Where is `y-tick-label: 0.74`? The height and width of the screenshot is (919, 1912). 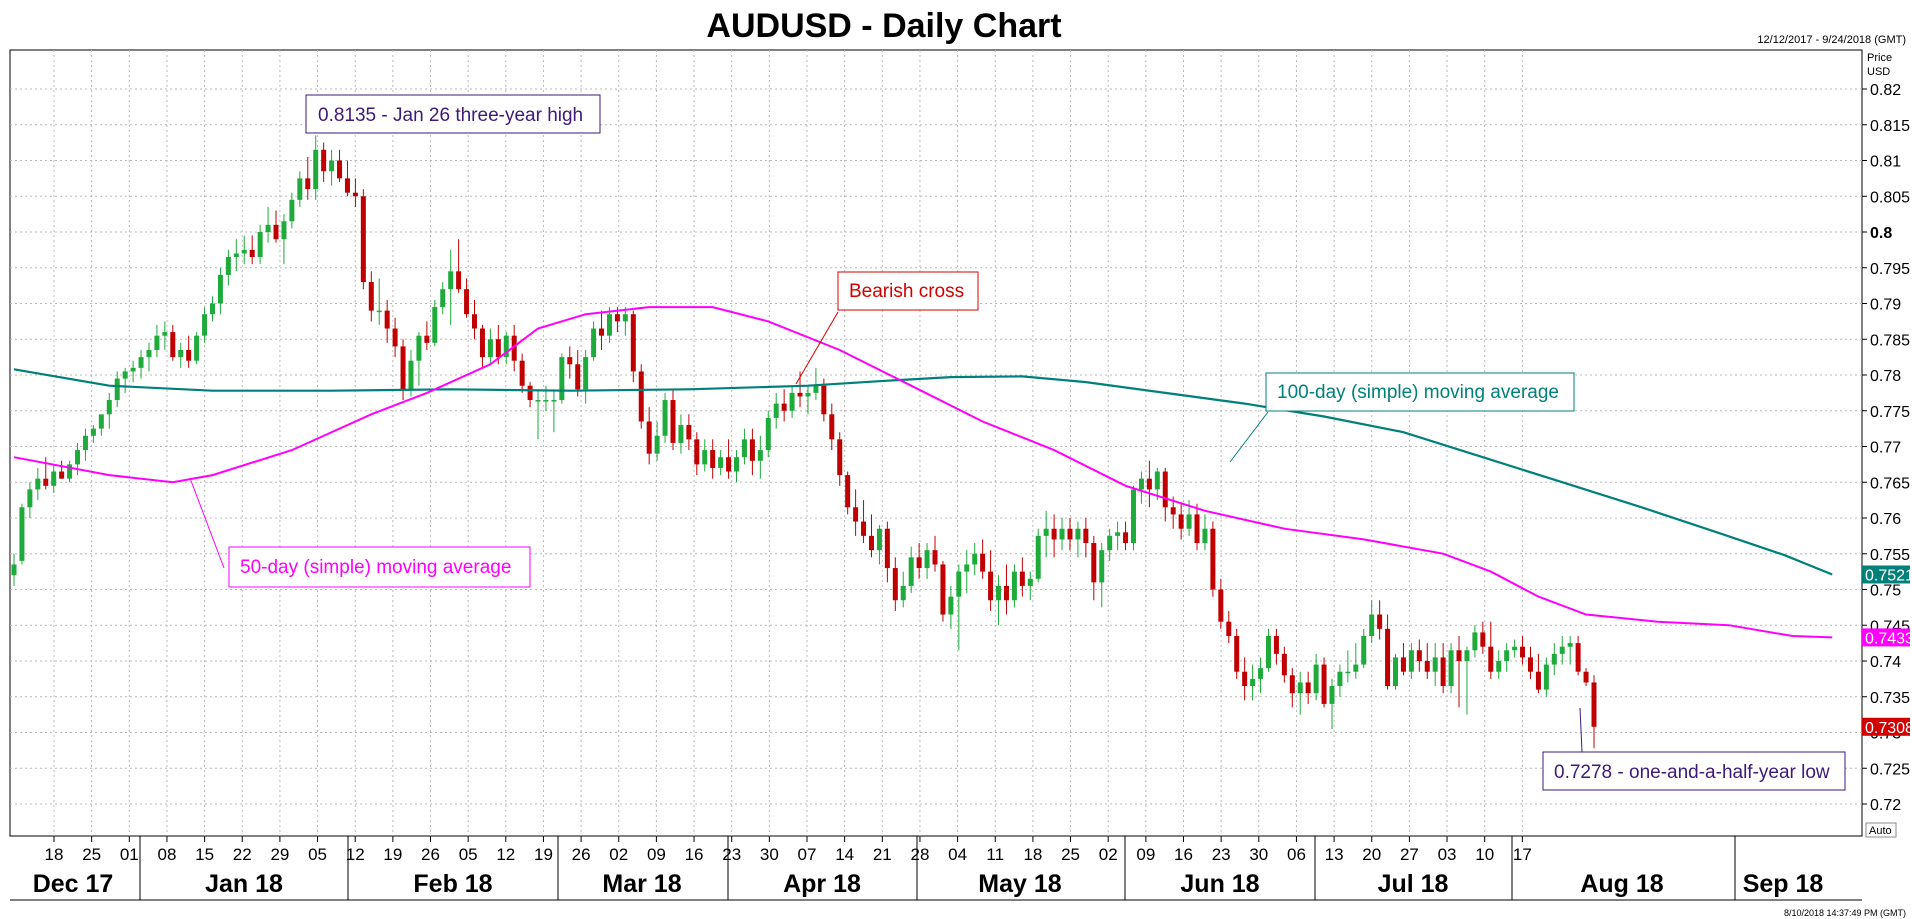
y-tick-label: 0.74 is located at coordinates (1885, 662).